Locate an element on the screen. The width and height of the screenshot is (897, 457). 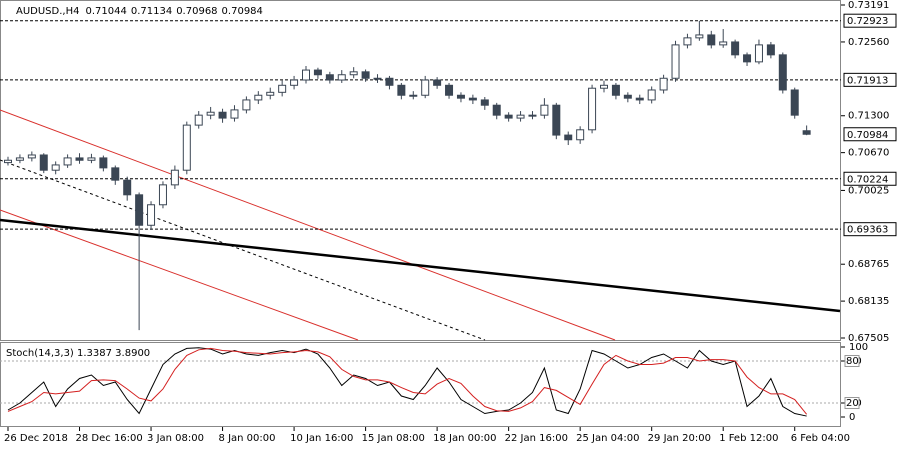
x-tick-label: 26 Dec 2018 is located at coordinates (36, 438).